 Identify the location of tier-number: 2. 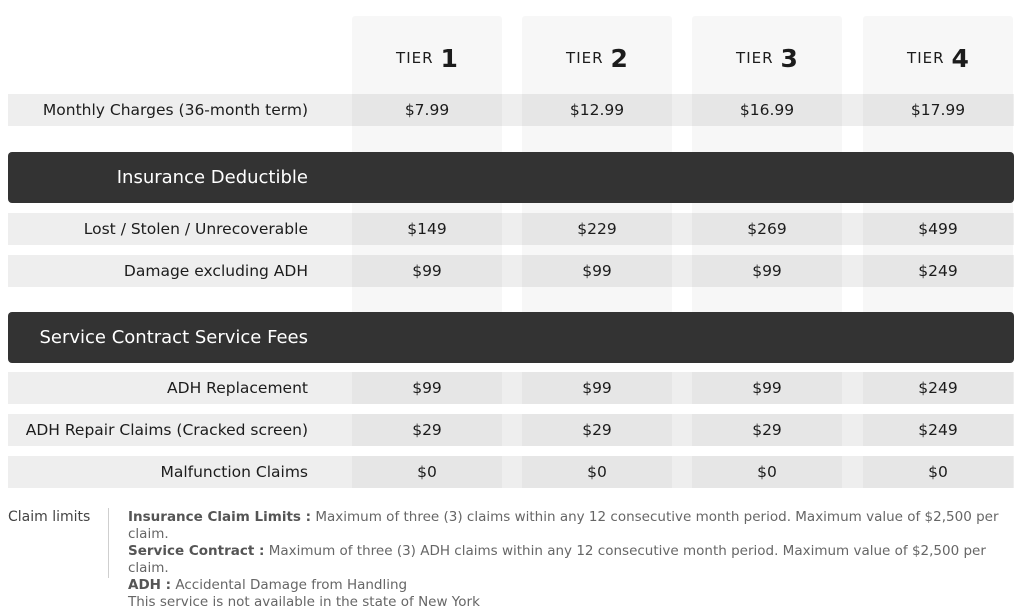
(619, 58).